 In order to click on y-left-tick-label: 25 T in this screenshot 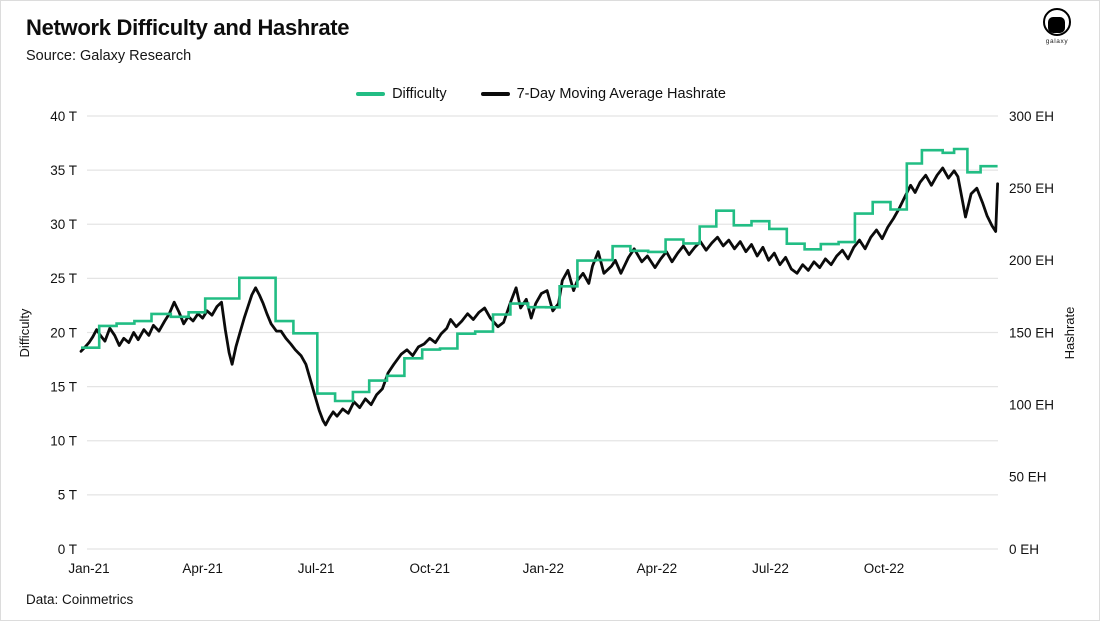, I will do `click(63, 278)`.